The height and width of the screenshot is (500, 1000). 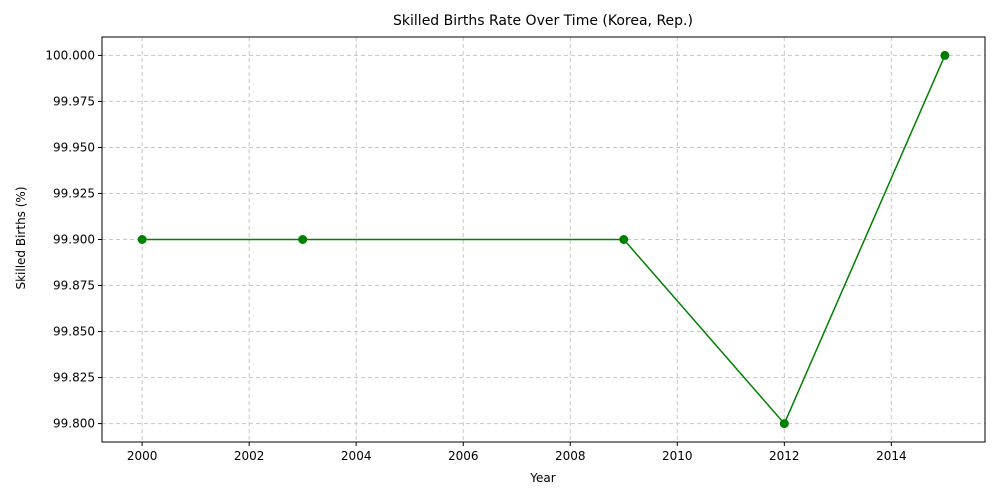 I want to click on y-tick-label: 99.875, so click(x=74, y=286).